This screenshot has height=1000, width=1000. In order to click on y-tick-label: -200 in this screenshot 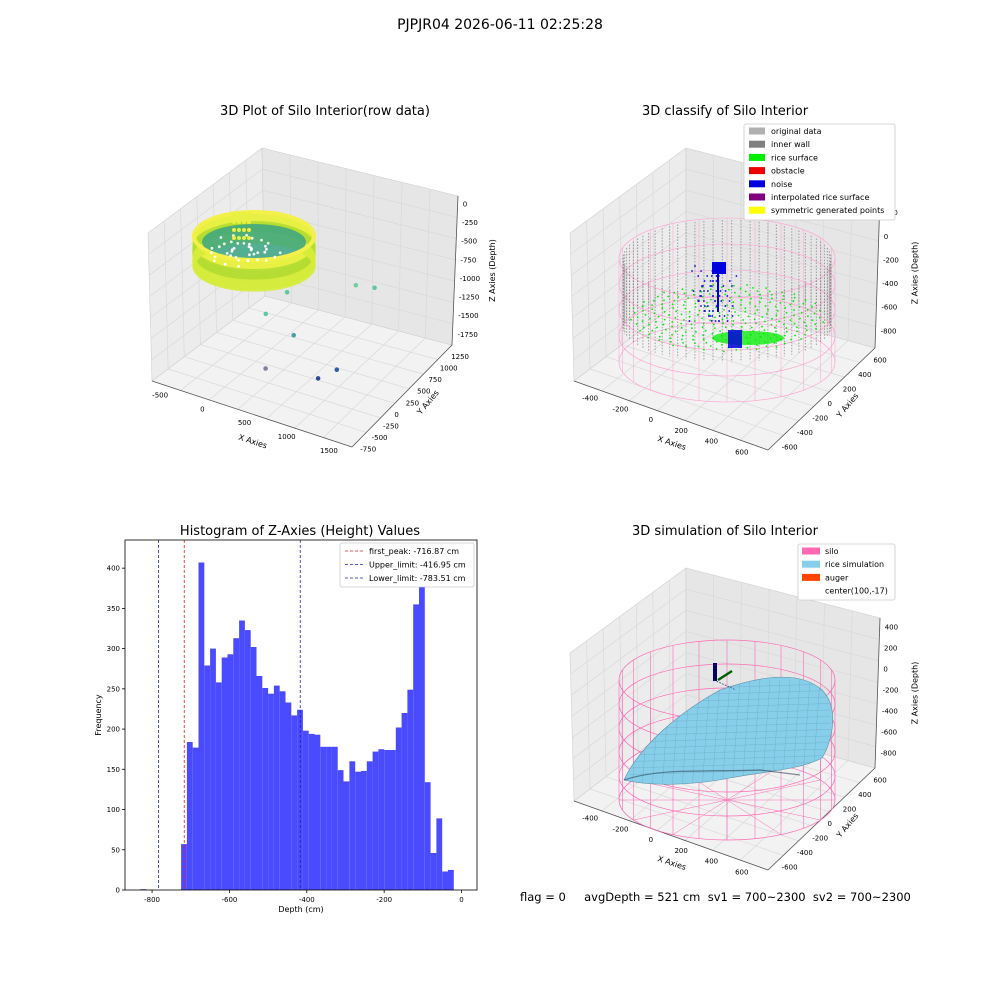, I will do `click(820, 839)`.